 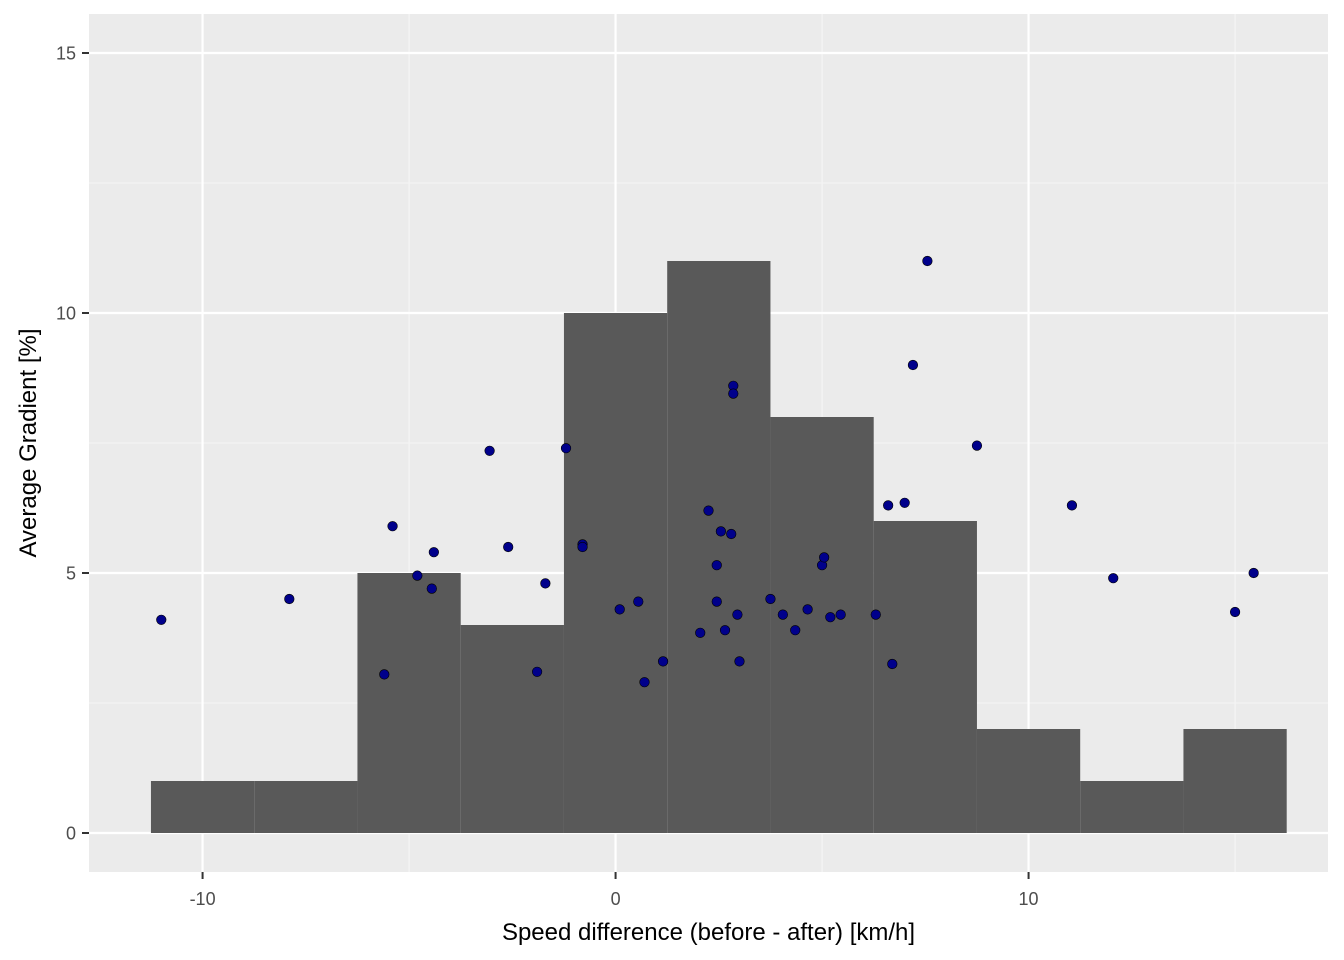 I want to click on x-tick-label: 10, so click(x=1029, y=899).